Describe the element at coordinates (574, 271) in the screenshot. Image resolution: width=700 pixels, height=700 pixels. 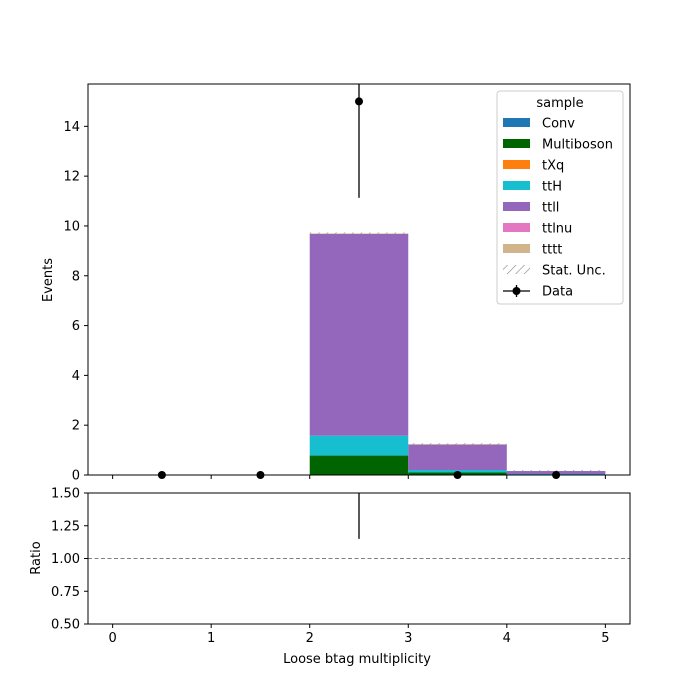
I see `legend-label-stat-unc: Stat. Unc.` at that location.